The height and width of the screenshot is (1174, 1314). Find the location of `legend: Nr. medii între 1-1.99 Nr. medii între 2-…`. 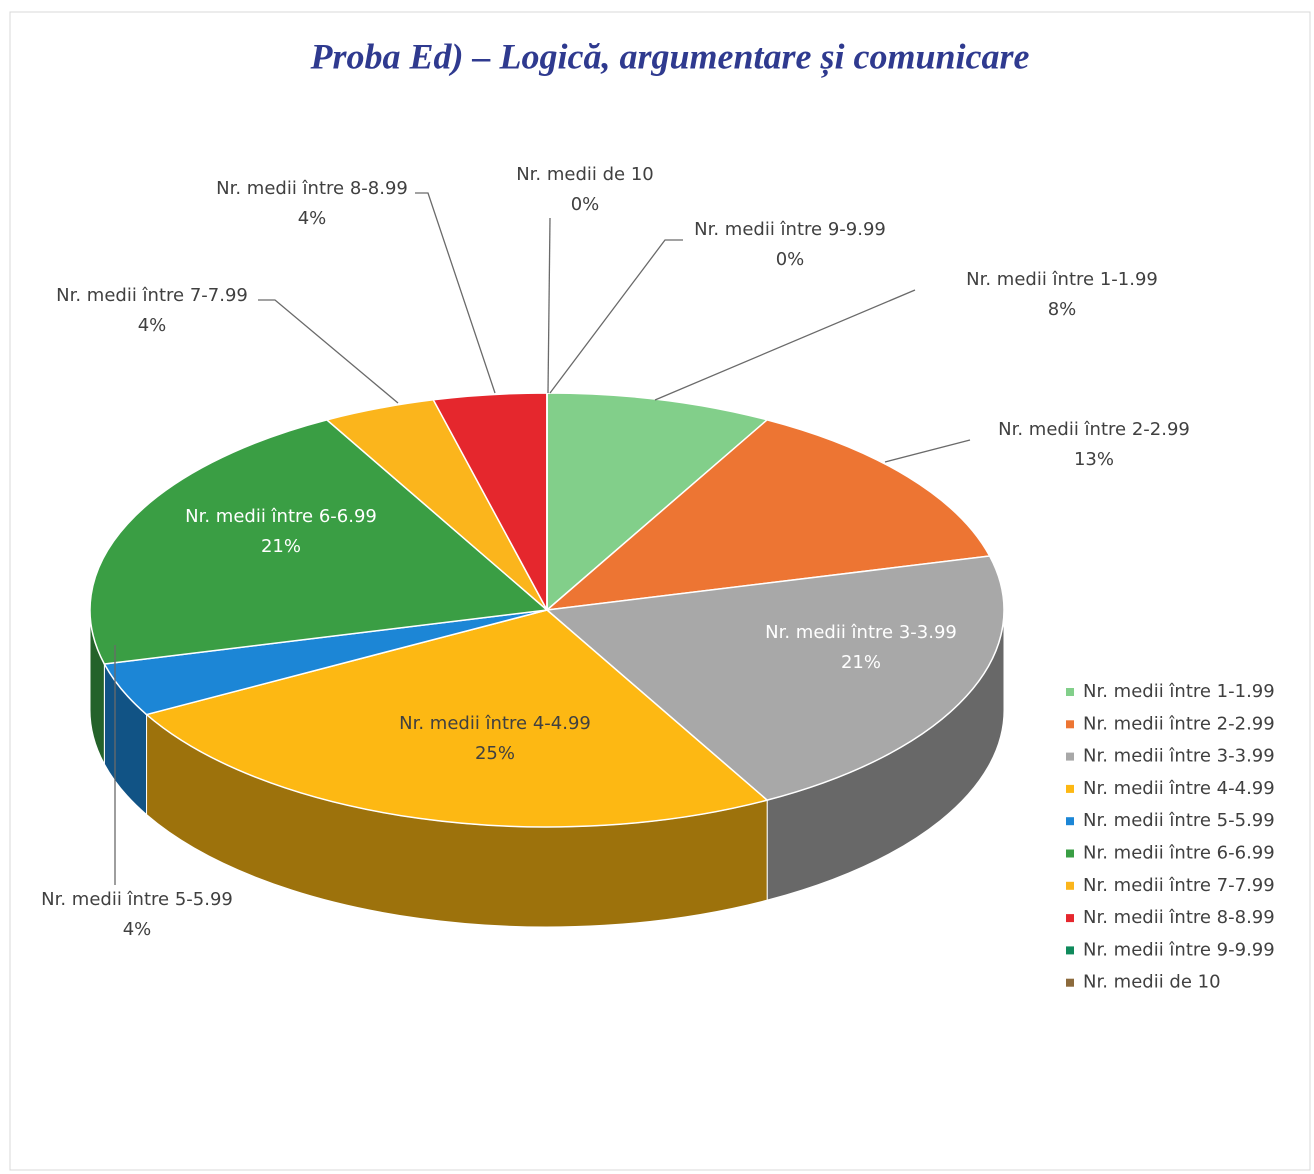

legend: Nr. medii între 1-1.99 Nr. medii între 2-… is located at coordinates (1170, 837).